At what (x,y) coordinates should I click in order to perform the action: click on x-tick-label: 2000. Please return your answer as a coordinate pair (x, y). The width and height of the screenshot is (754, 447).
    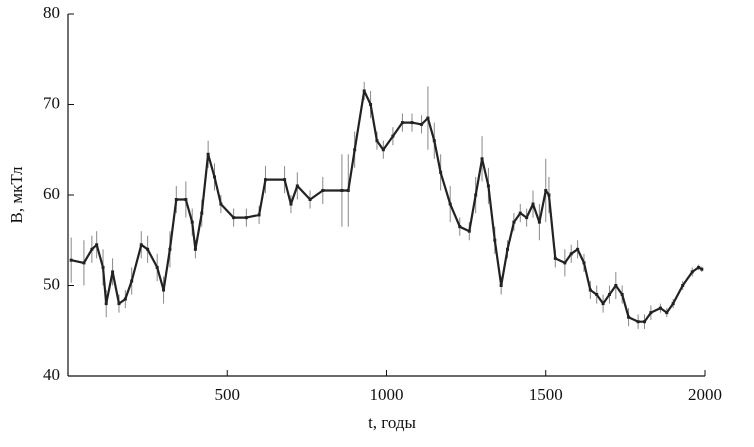
    Looking at the image, I should click on (705, 394).